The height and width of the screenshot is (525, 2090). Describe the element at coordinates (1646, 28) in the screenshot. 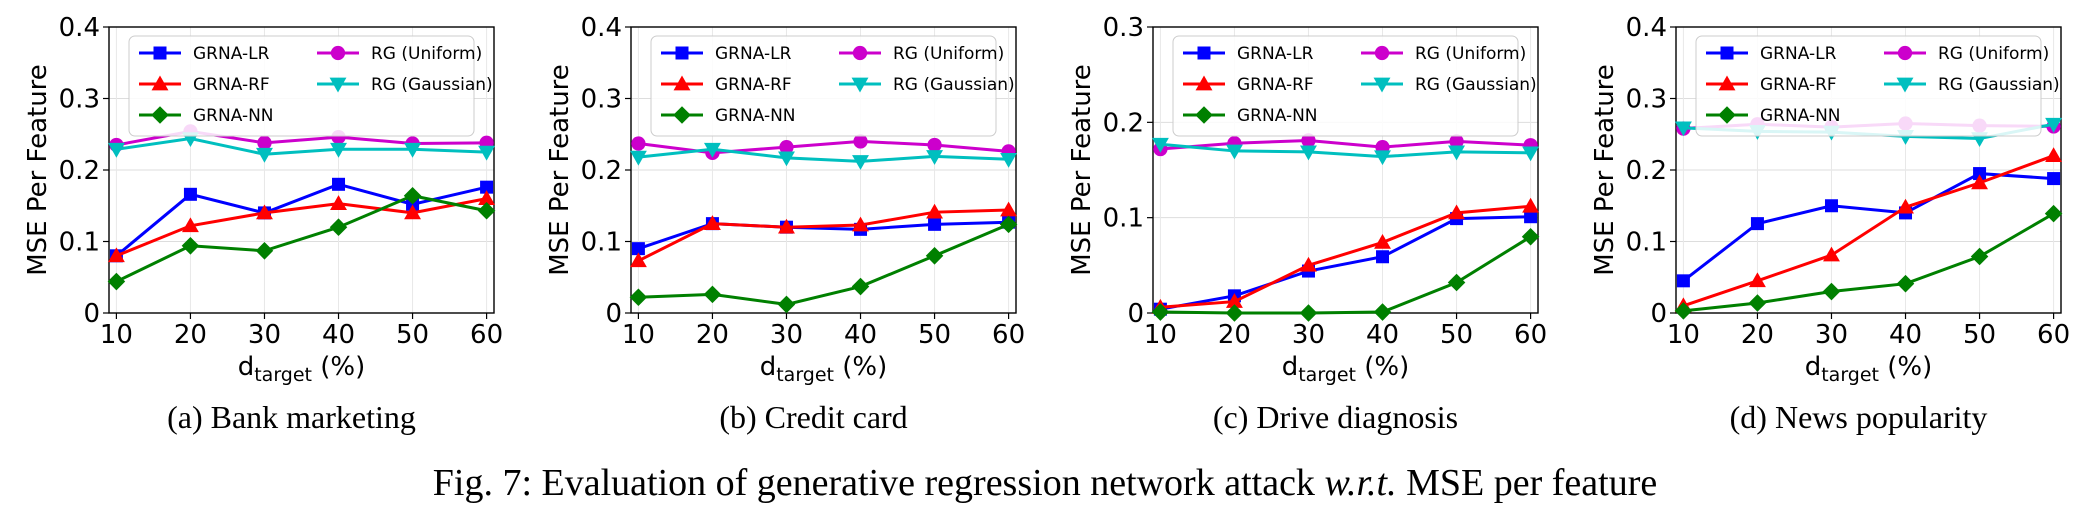

I see `y-tick-label: 0.4` at that location.